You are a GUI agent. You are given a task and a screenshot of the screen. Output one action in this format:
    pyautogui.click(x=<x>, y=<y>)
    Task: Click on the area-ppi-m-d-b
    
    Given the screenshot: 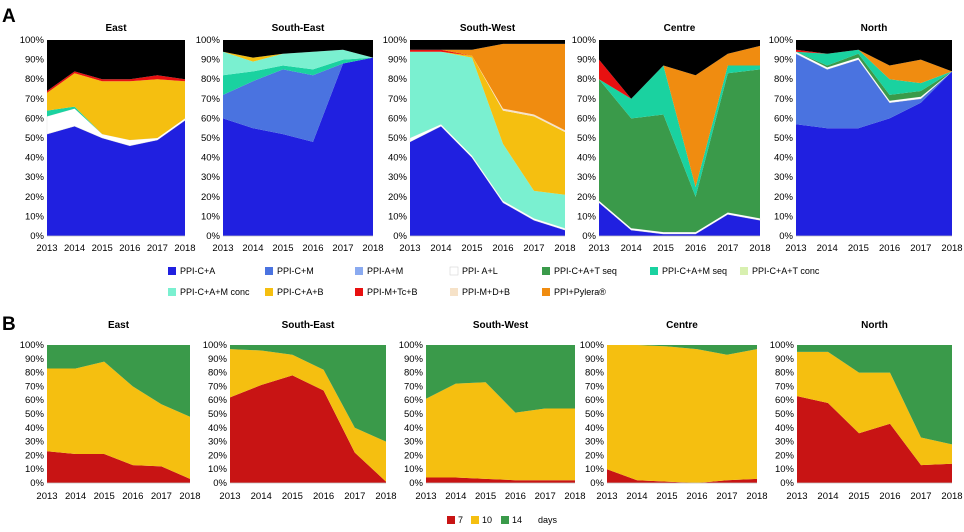 What is the action you would take?
    pyautogui.click(x=487, y=91)
    